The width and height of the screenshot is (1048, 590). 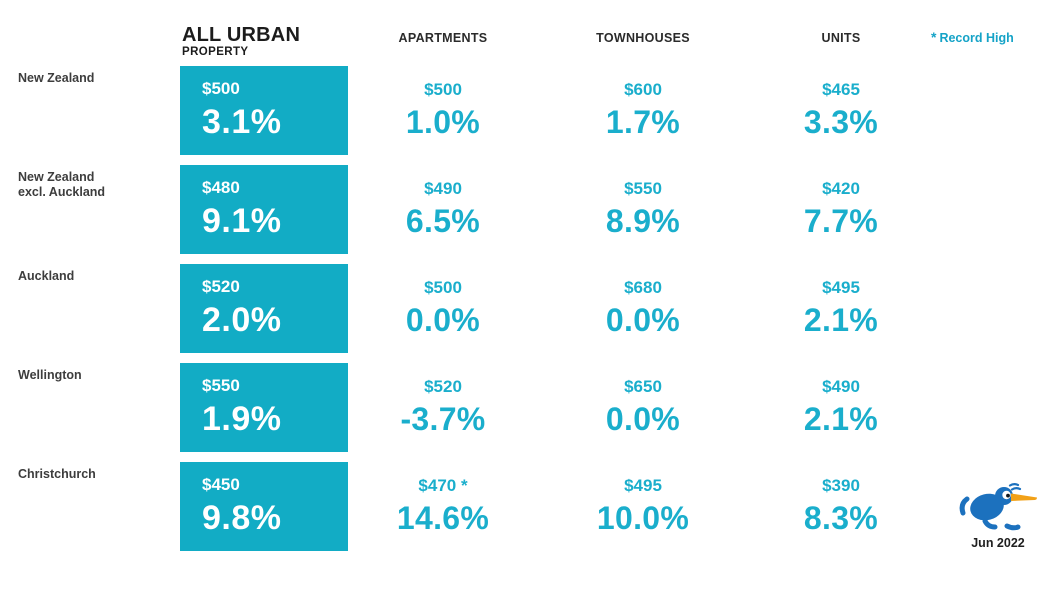 I want to click on change-value: 1.9%, so click(x=242, y=419).